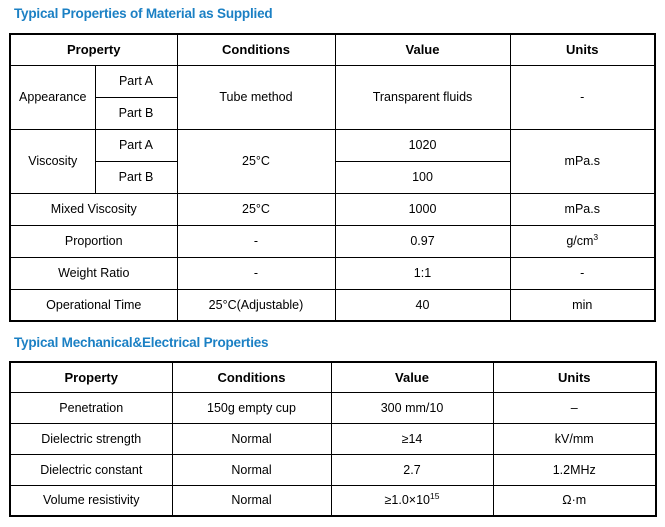 The width and height of the screenshot is (665, 527). What do you see at coordinates (574, 438) in the screenshot?
I see `table-cell: kV/mm` at bounding box center [574, 438].